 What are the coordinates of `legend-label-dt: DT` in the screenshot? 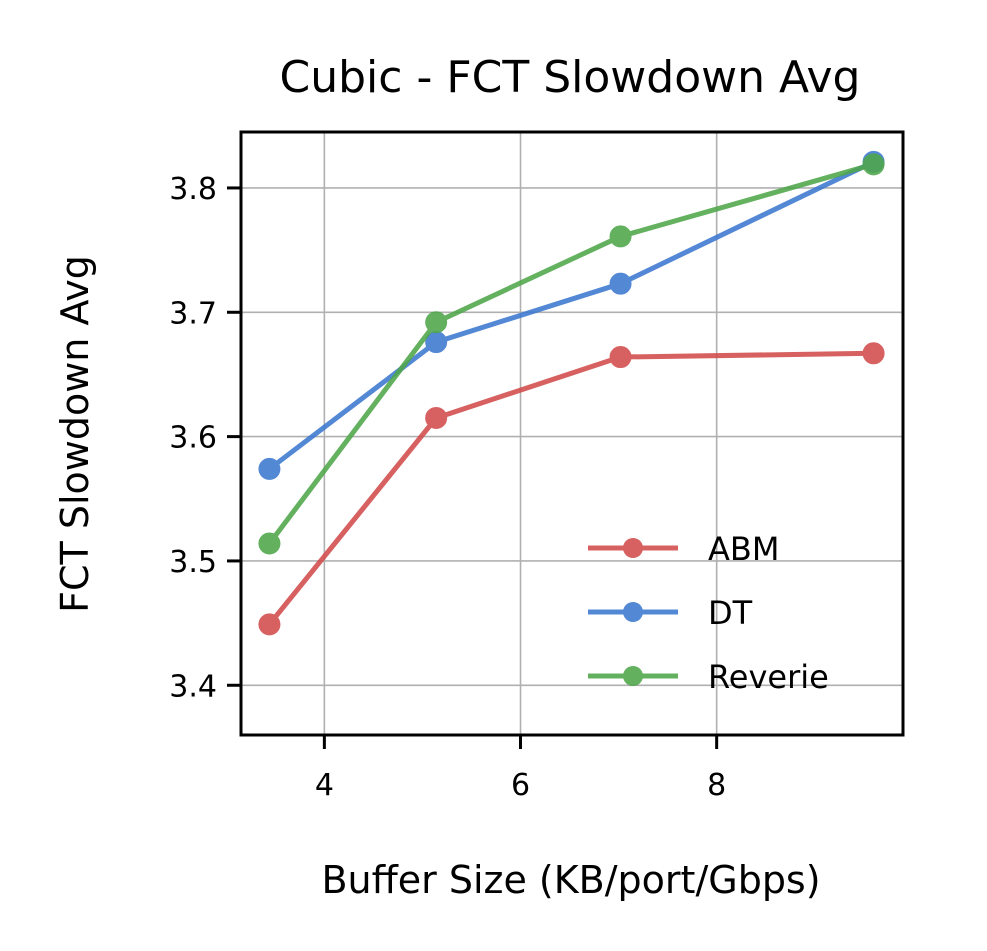 It's located at (730, 613).